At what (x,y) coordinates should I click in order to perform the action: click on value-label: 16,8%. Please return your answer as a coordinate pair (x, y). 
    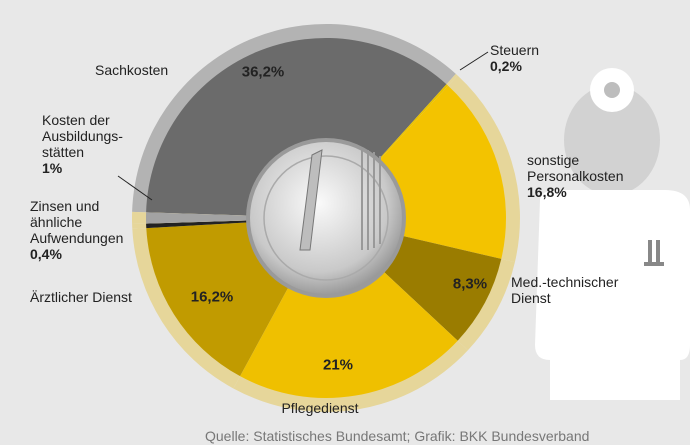
    Looking at the image, I should click on (547, 192).